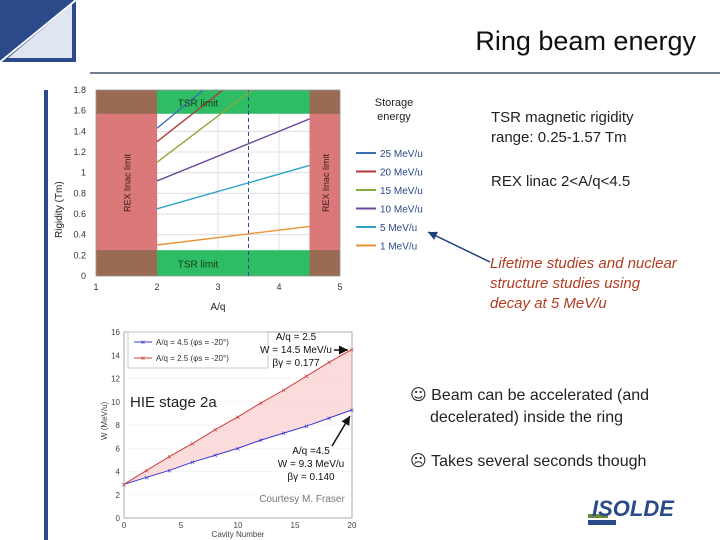 The height and width of the screenshot is (540, 720). Describe the element at coordinates (528, 461) in the screenshot. I see `seconds-bullet: ☹ Takes several seconds though` at that location.